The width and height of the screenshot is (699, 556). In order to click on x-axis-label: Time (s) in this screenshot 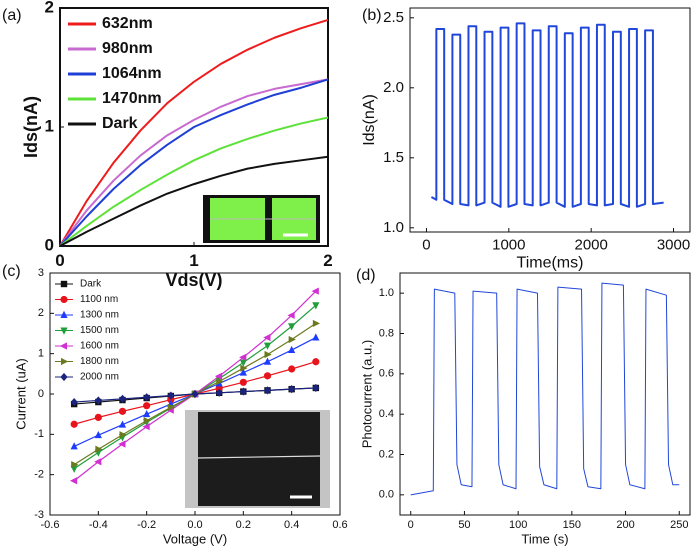, I will do `click(544, 538)`.